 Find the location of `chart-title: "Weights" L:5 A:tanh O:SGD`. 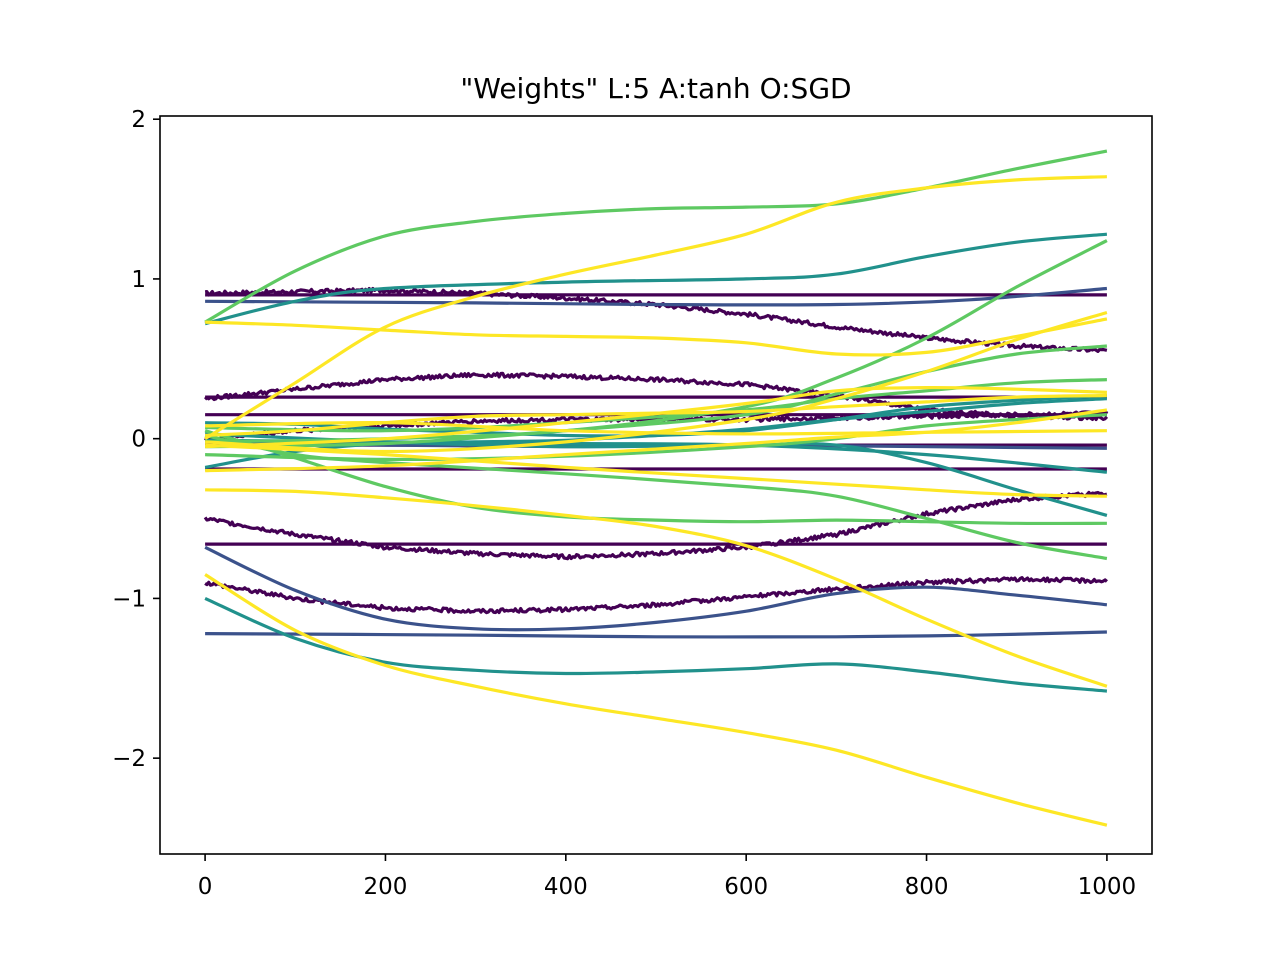

chart-title: "Weights" L:5 A:tanh O:SGD is located at coordinates (655, 88).